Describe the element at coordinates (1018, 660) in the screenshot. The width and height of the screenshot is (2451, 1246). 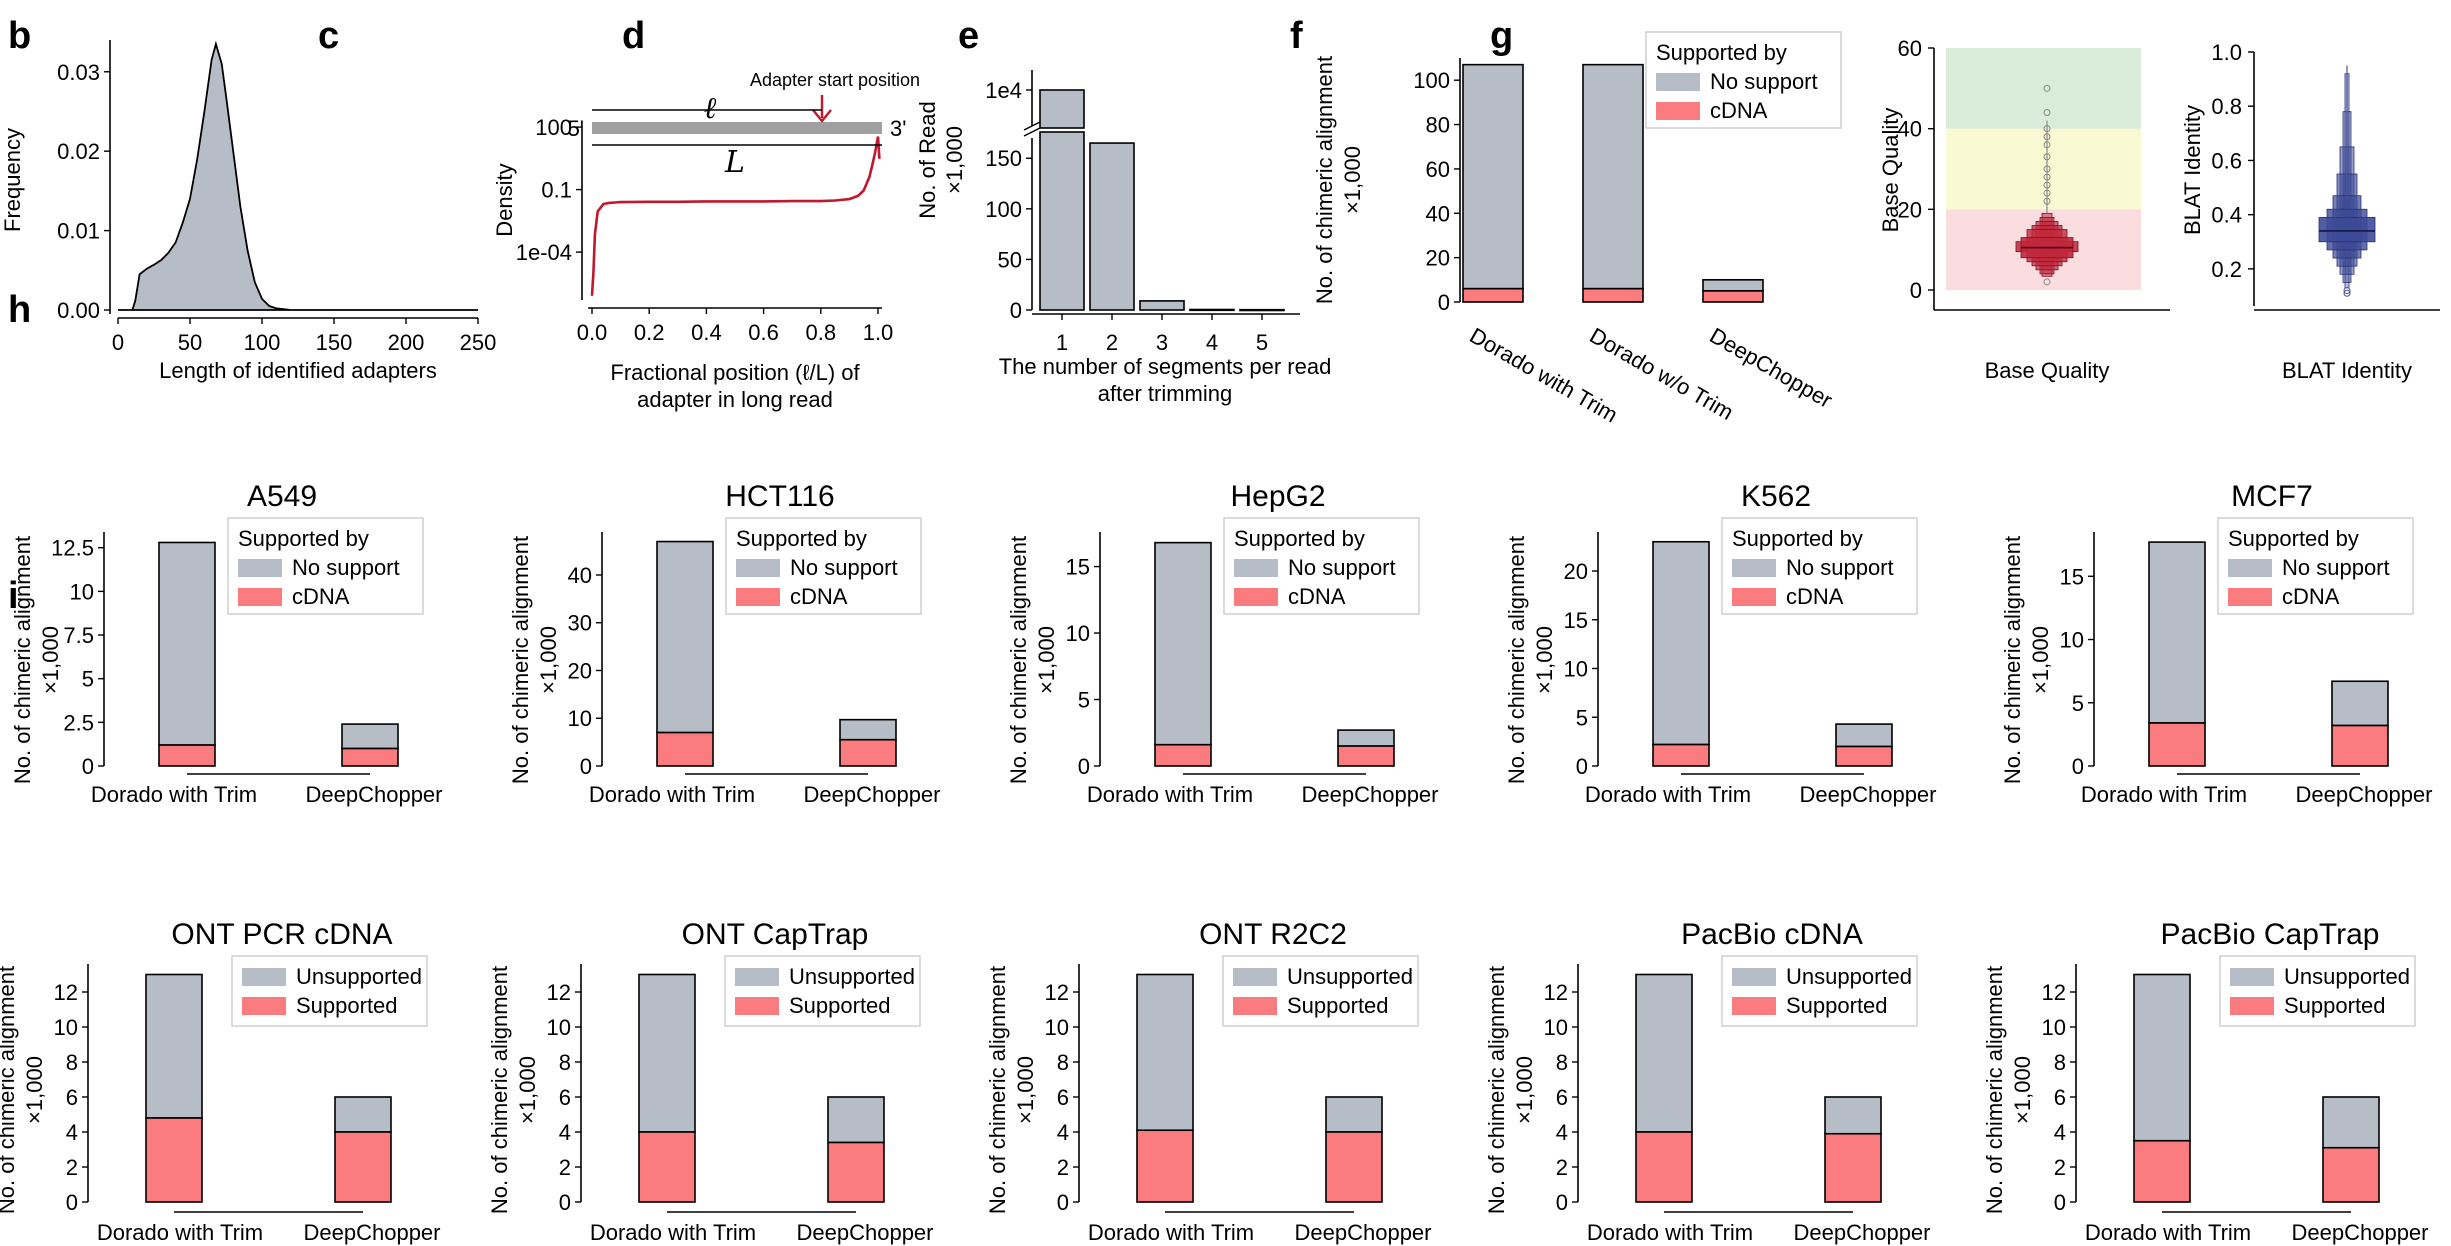
I see `h_HepG2-y-axis-label: No. of chimeric alignment` at that location.